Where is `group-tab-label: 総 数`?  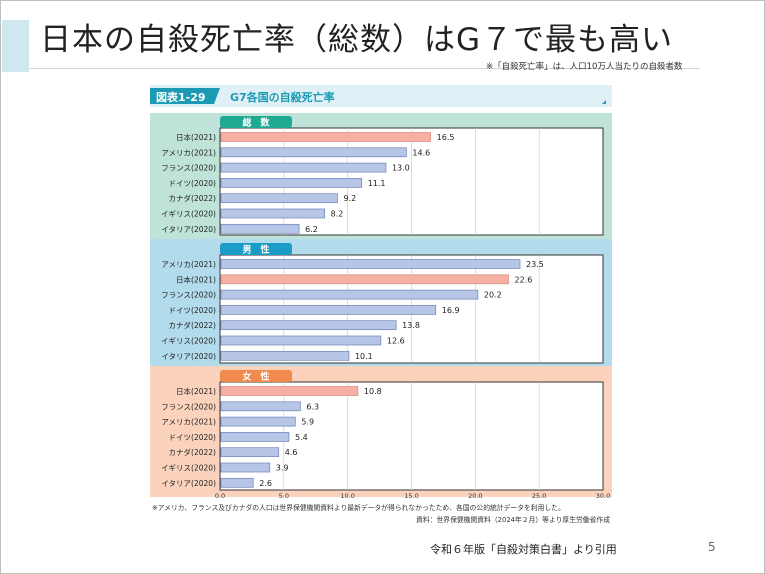
group-tab-label: 総 数 is located at coordinates (256, 123).